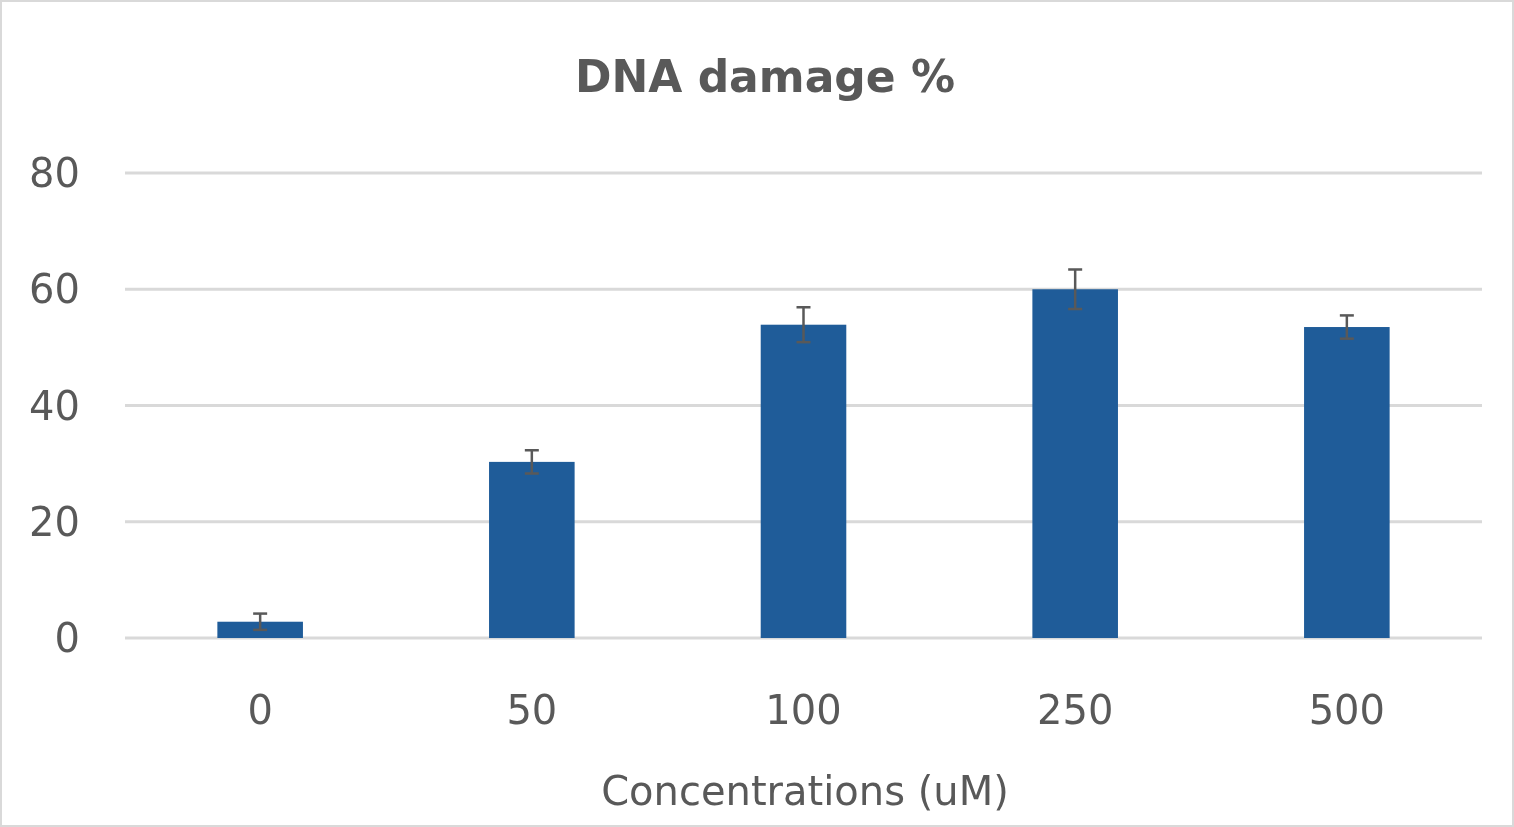  Describe the element at coordinates (260, 710) in the screenshot. I see `x-tick-label: 0` at that location.